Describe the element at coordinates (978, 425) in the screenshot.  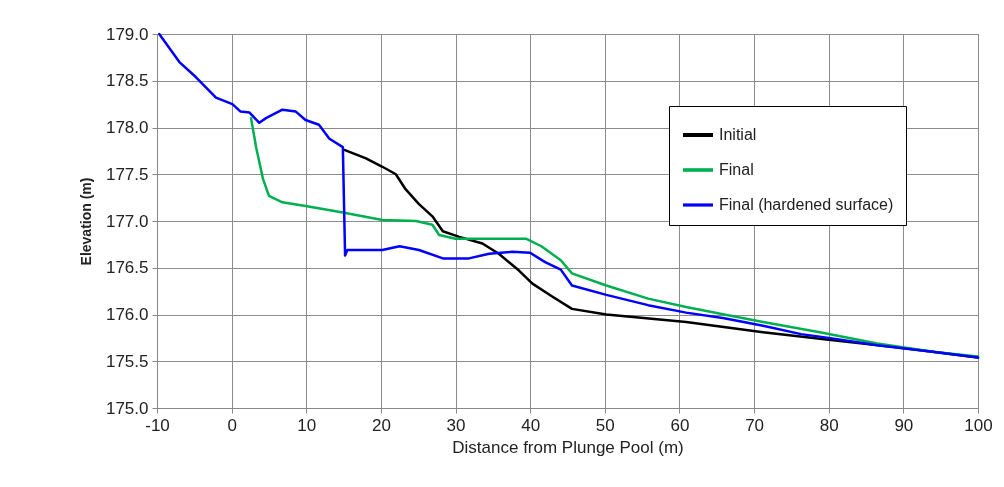
I see `x-tick-label: 100` at that location.